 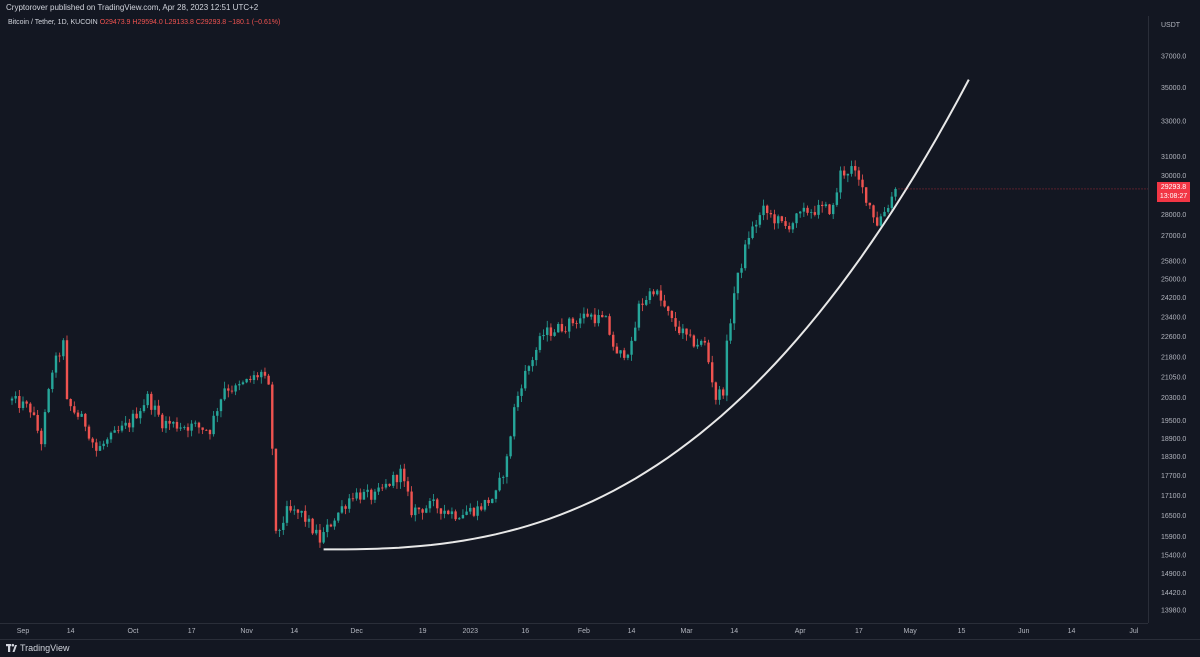 I want to click on x-tick-label: Mar, so click(x=687, y=631).